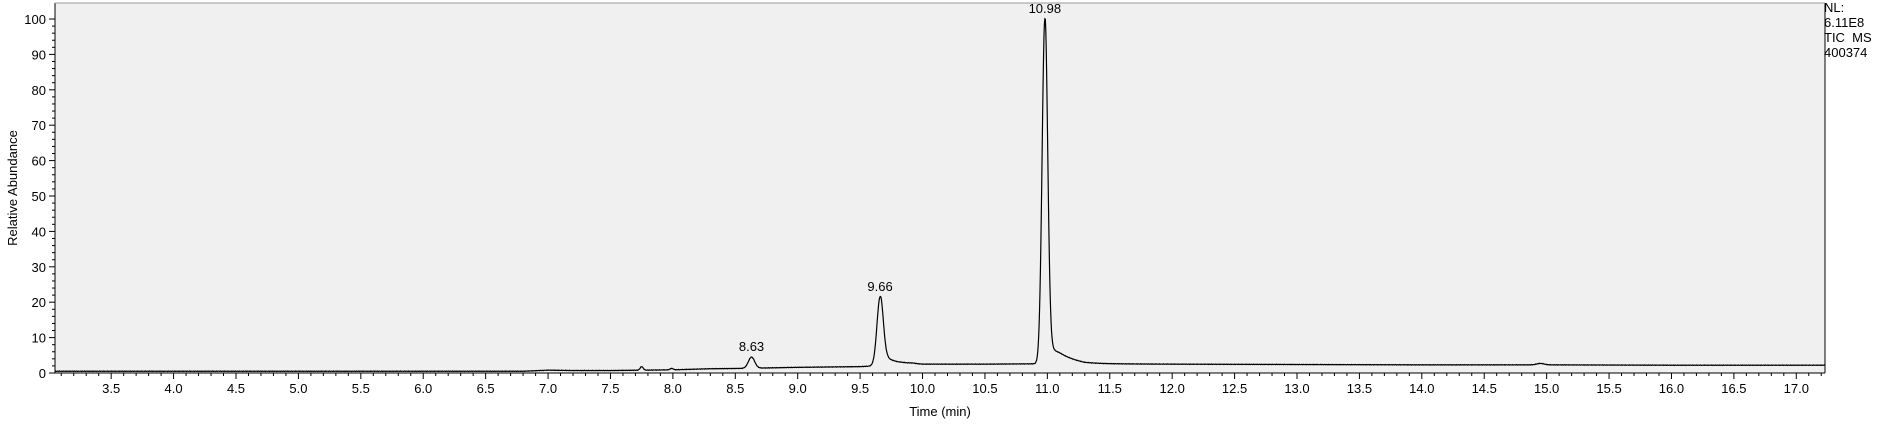 The width and height of the screenshot is (1881, 424). Describe the element at coordinates (548, 388) in the screenshot. I see `x-tick-label: 7.0` at that location.